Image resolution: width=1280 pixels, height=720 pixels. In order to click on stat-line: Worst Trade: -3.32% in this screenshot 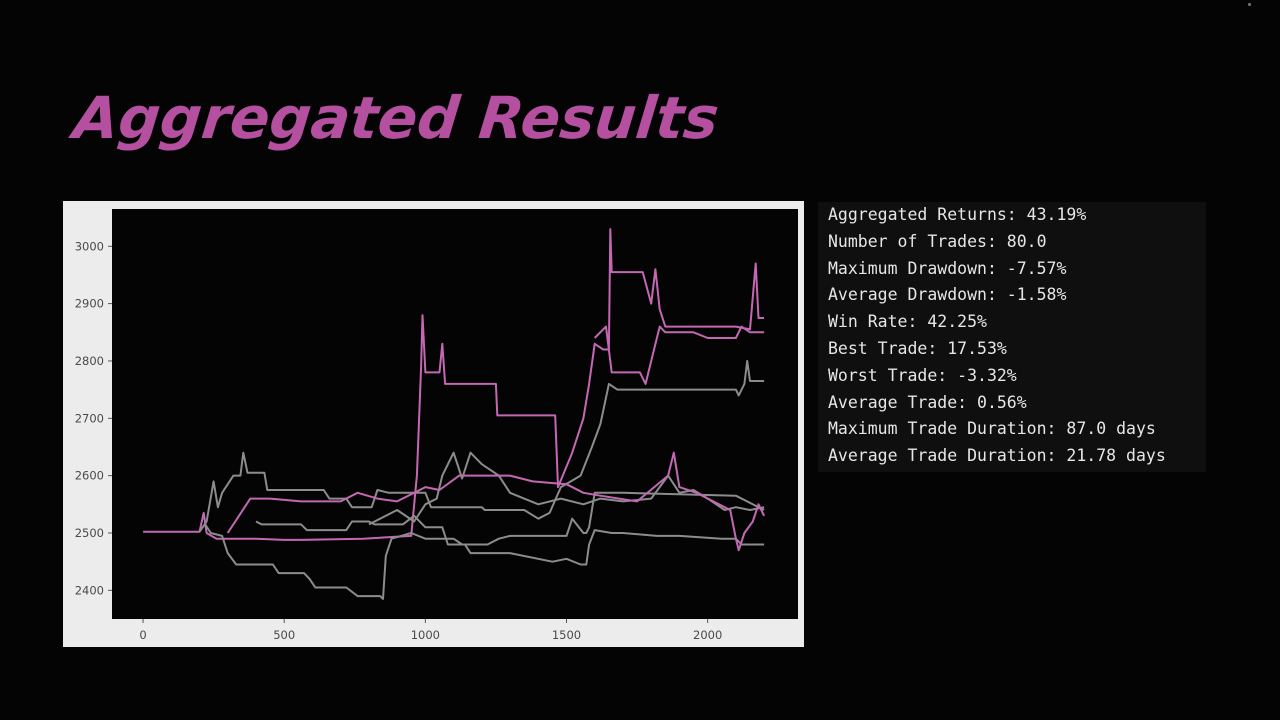, I will do `click(922, 375)`.